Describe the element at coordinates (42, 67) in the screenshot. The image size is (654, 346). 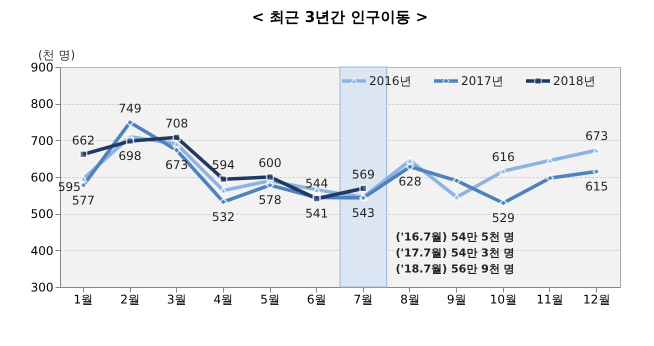
I see `y-tick-label: 900` at that location.